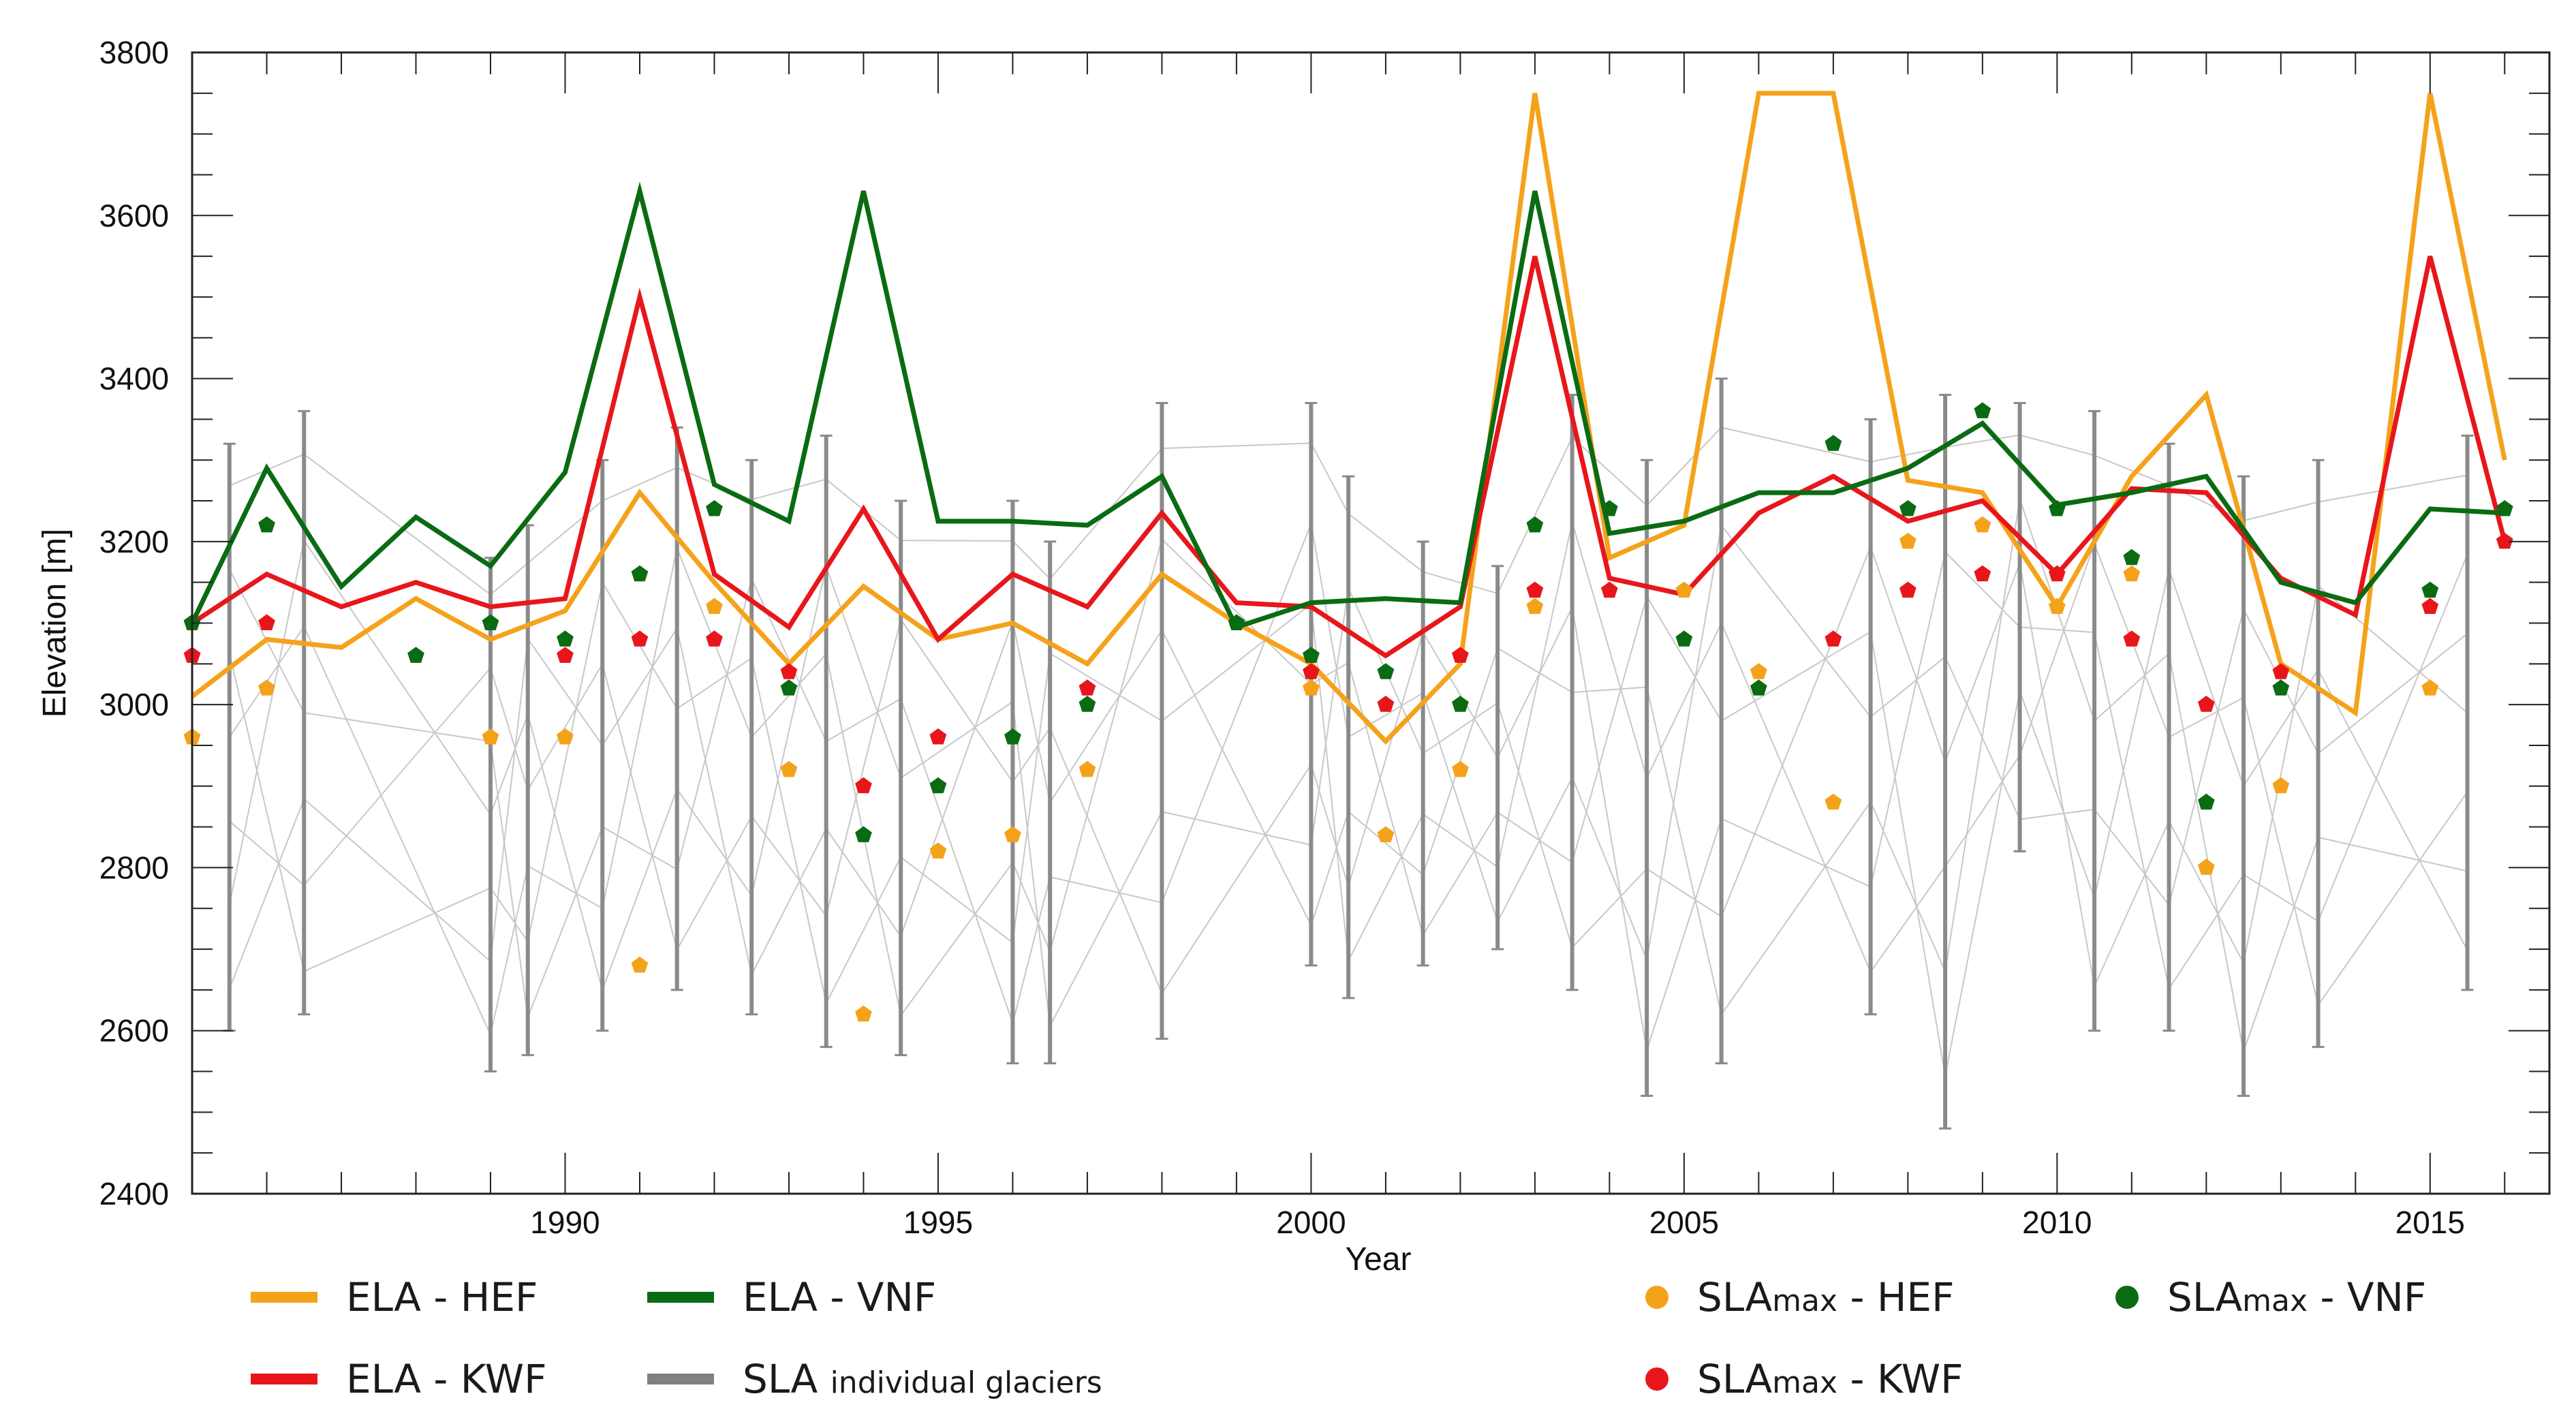  What do you see at coordinates (134, 1193) in the screenshot?
I see `y-tick-label: 2400` at bounding box center [134, 1193].